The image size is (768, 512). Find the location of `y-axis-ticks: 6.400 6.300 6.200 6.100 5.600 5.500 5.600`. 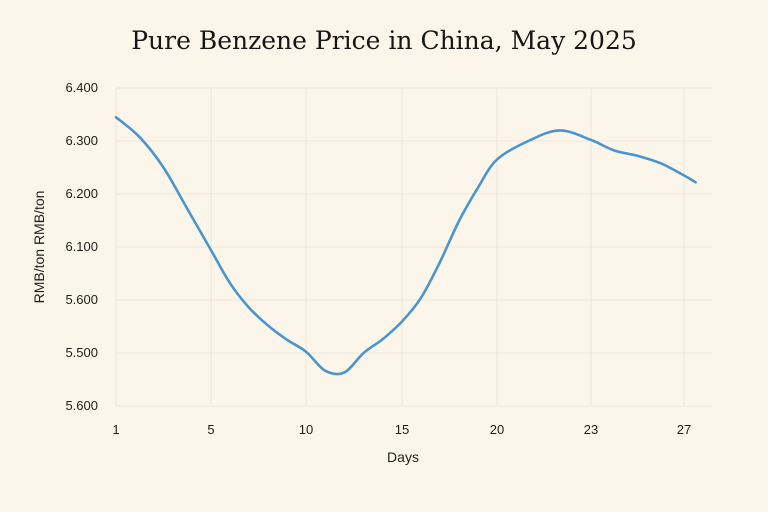

y-axis-ticks: 6.400 6.300 6.200 6.100 5.600 5.500 5.600 is located at coordinates (81, 246).